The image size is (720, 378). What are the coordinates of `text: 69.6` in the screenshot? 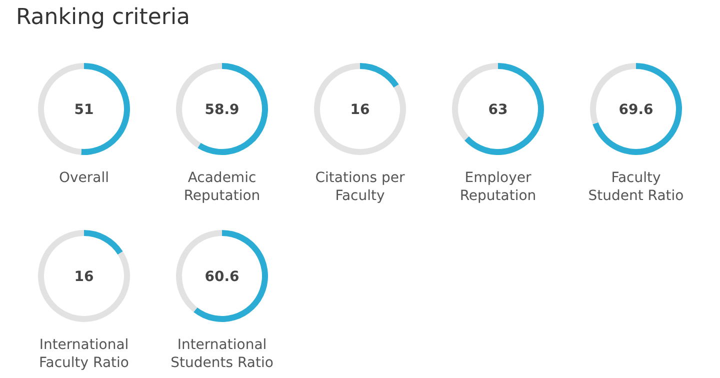 It's located at (636, 110).